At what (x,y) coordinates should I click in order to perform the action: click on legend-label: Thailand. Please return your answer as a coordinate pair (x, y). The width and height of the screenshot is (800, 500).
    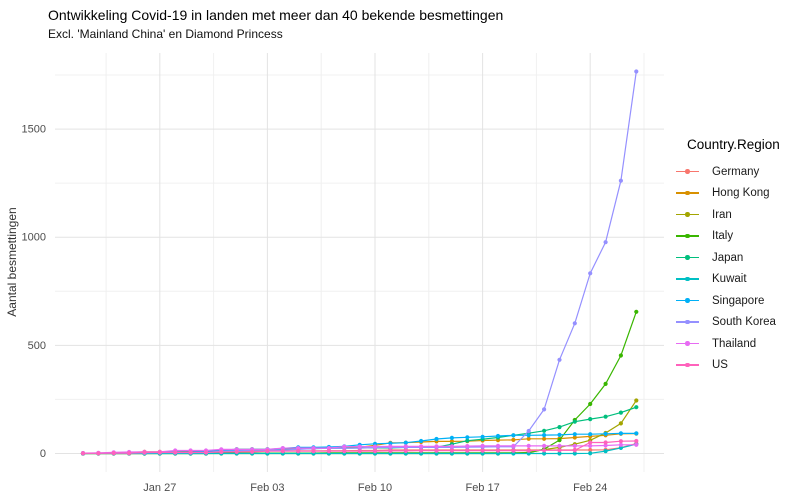
    Looking at the image, I should click on (734, 343).